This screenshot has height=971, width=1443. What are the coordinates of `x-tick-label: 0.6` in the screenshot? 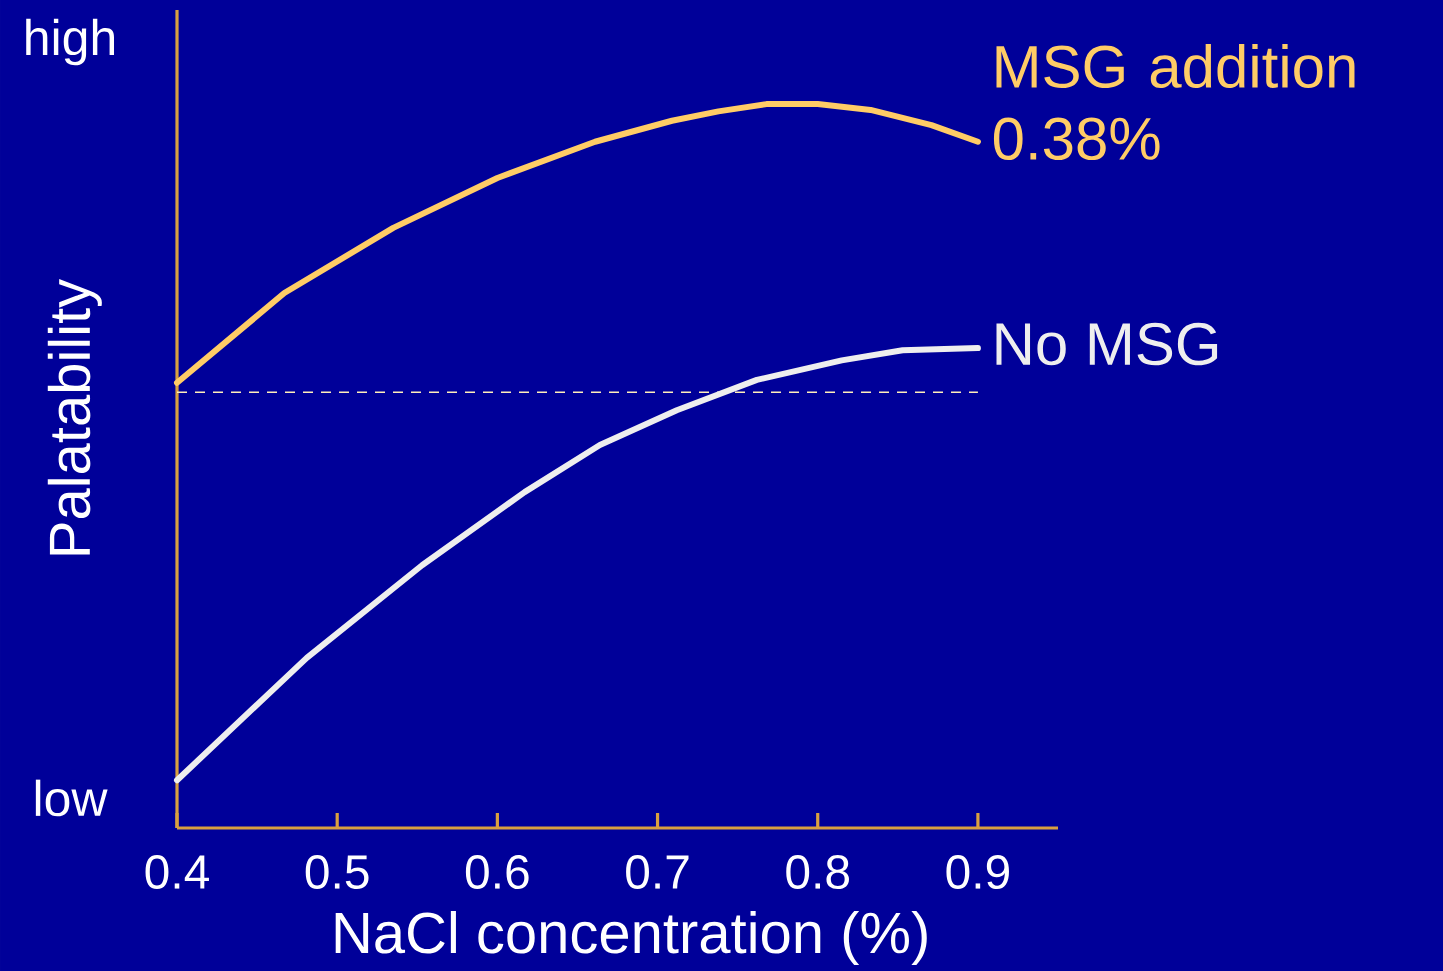 It's located at (497, 872).